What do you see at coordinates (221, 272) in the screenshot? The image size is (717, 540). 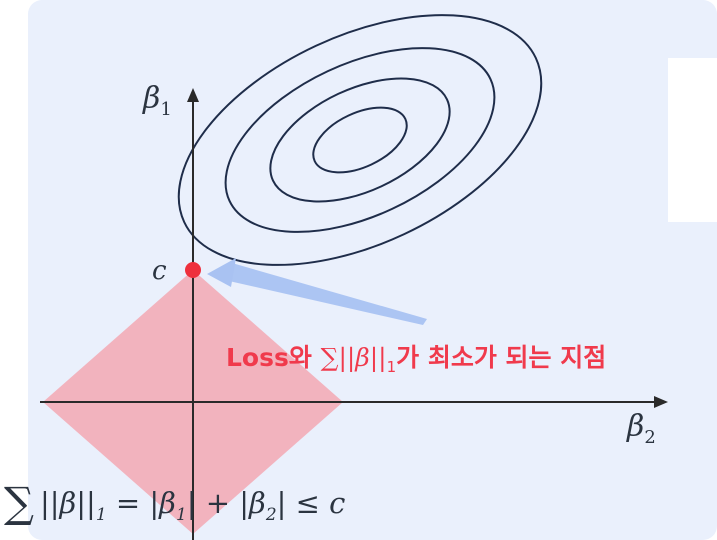 I see `pointer-arrow-head` at bounding box center [221, 272].